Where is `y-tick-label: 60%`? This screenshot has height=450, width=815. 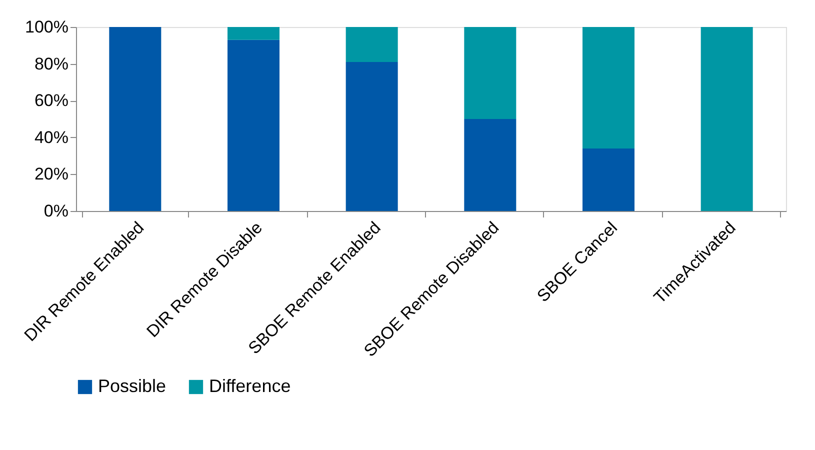
y-tick-label: 60% is located at coordinates (51, 100).